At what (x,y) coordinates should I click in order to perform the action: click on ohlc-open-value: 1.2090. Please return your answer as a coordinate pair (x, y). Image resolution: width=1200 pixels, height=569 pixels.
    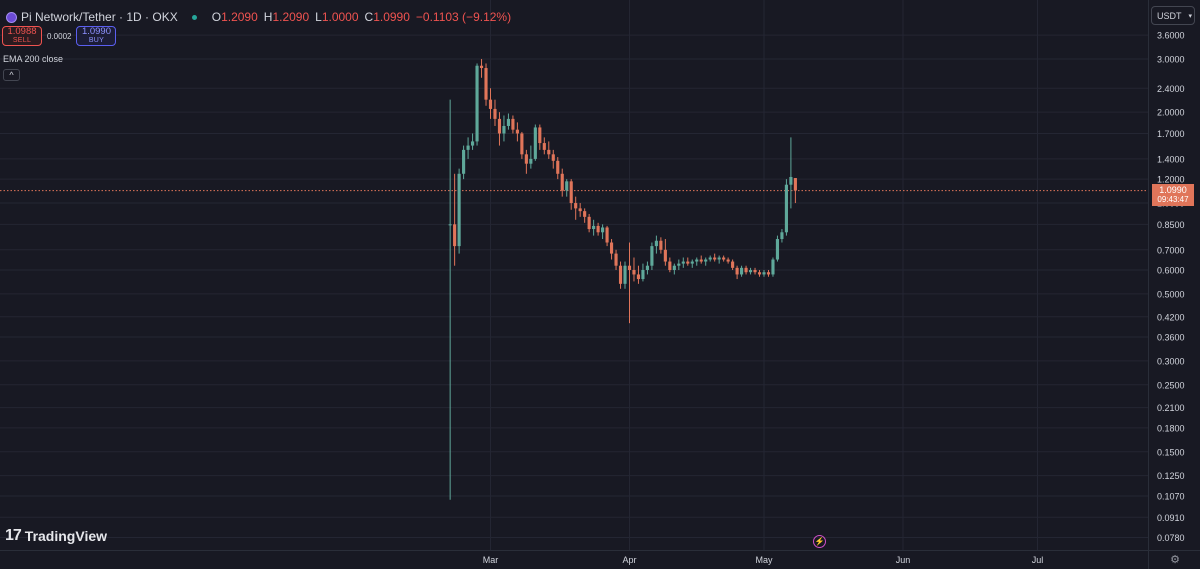
    Looking at the image, I should click on (239, 17).